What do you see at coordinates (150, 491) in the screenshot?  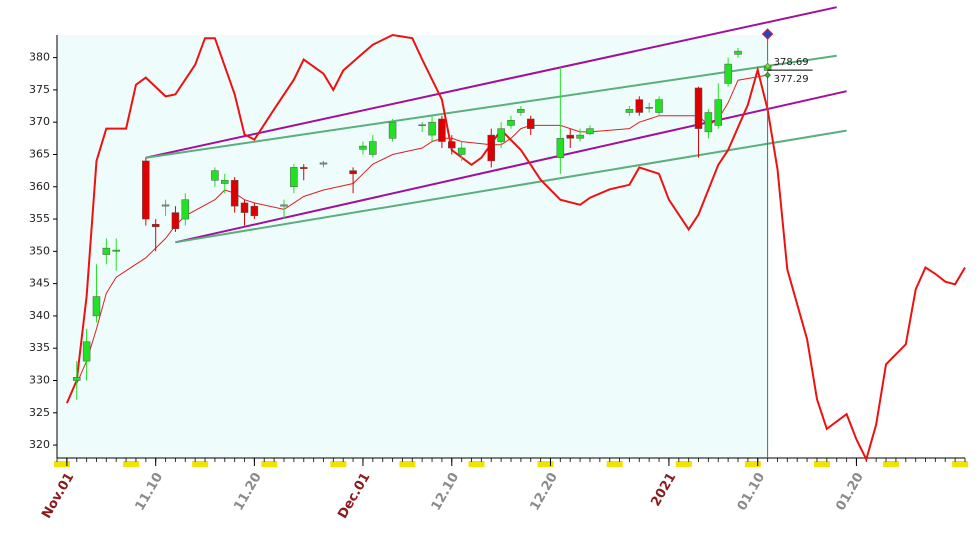 I see `x-tick-label: 11.10` at bounding box center [150, 491].